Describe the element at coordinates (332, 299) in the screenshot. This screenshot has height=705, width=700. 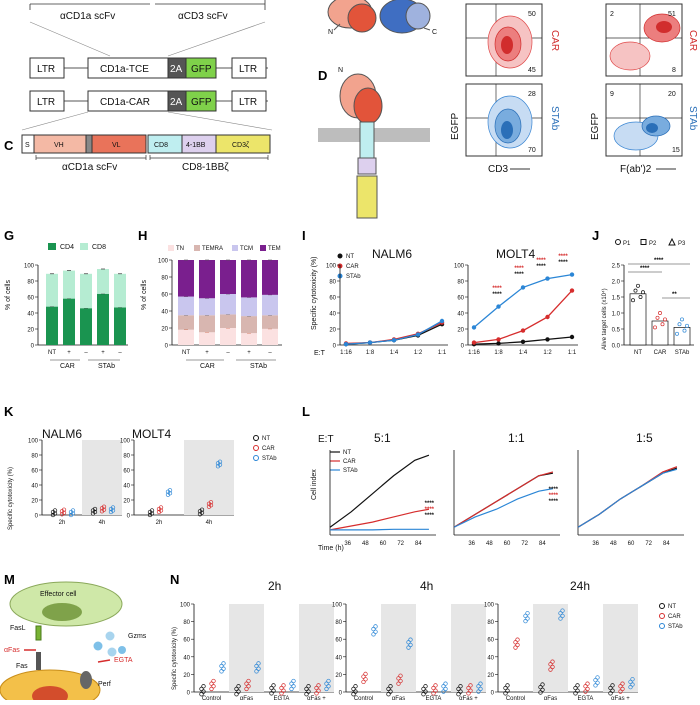
I see `i-nalm6-y-tick-label: 60` at that location.